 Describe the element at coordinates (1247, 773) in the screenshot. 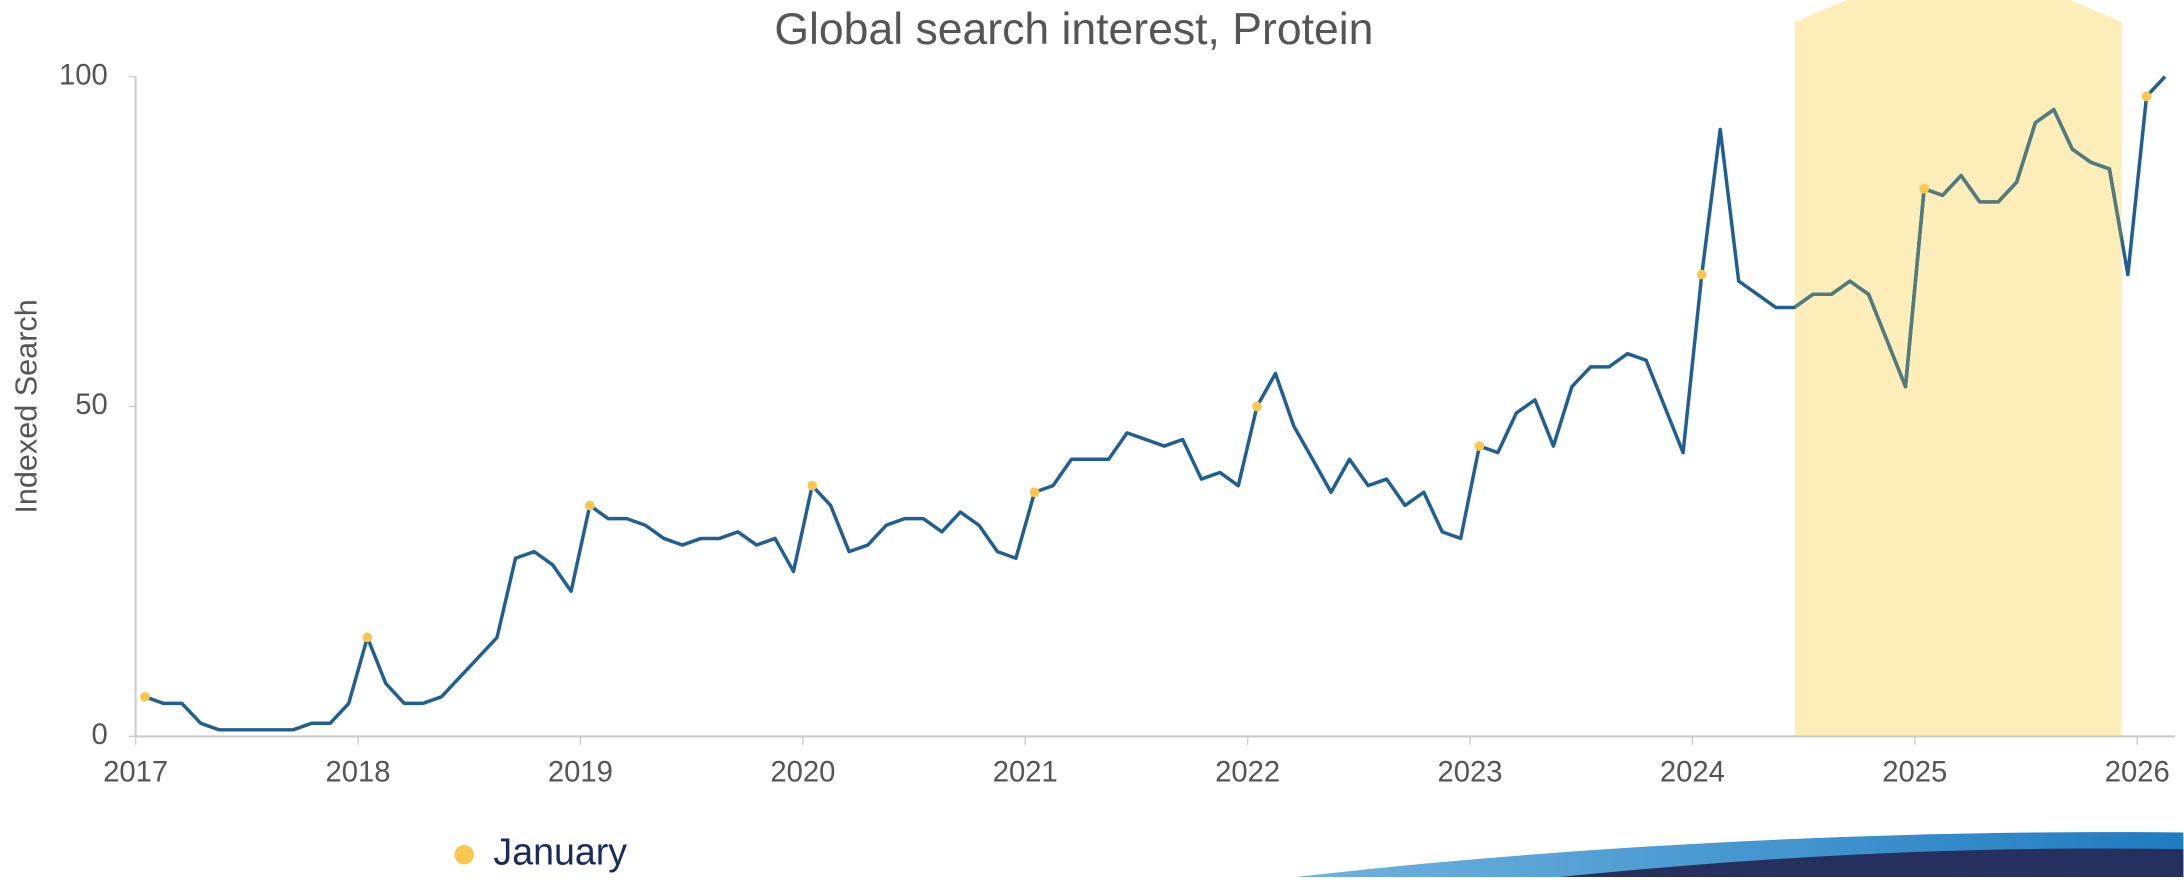

I see `x-tick-label: 2022` at that location.